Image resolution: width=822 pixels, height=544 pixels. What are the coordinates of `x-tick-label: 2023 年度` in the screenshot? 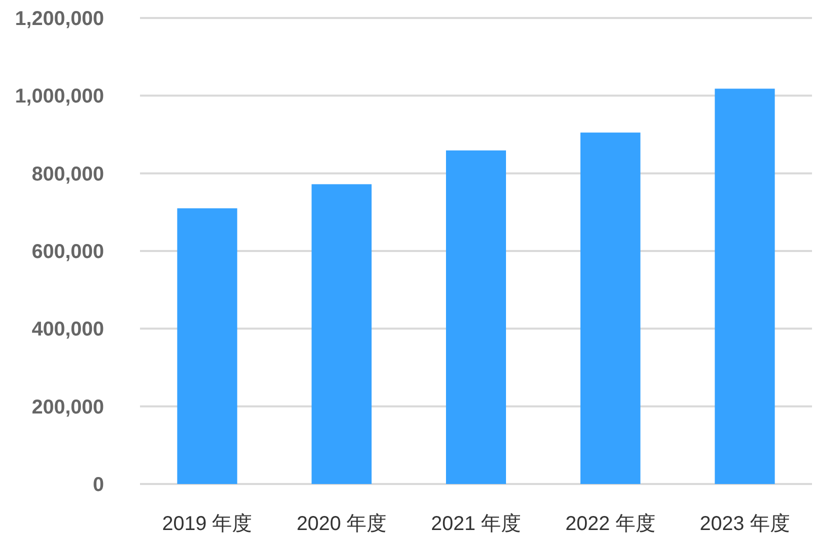 It's located at (745, 524).